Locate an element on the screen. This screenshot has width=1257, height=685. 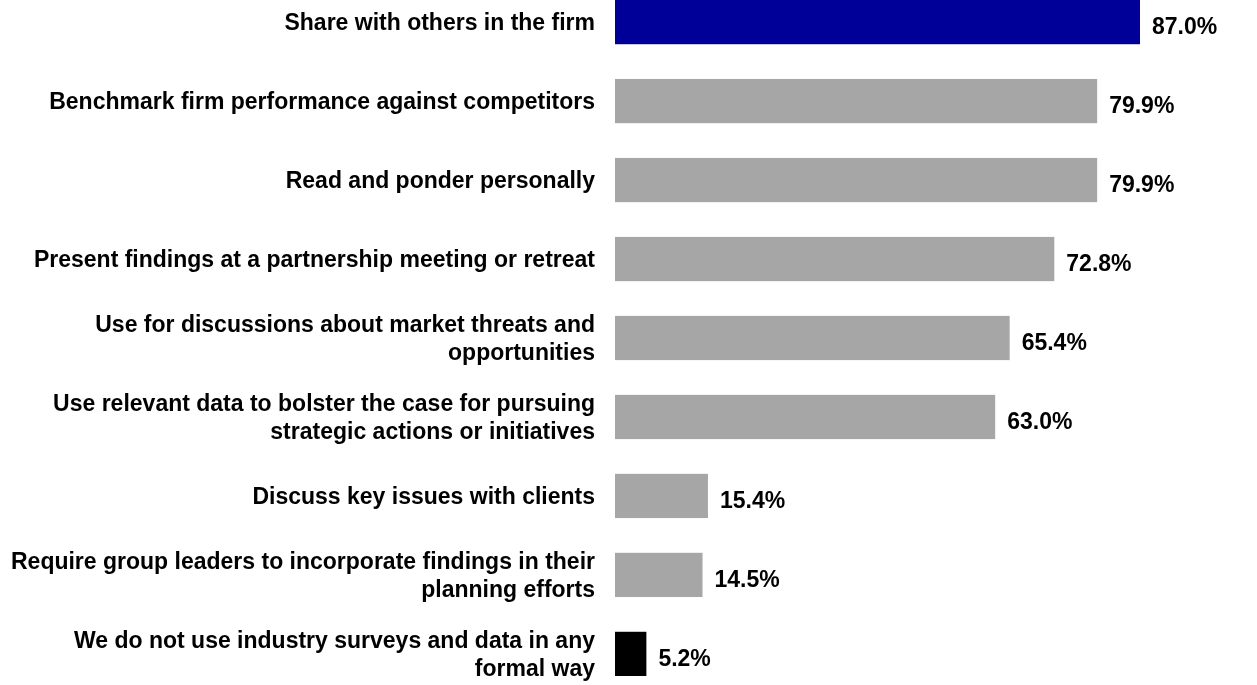
data-label: 72.8% is located at coordinates (1099, 263).